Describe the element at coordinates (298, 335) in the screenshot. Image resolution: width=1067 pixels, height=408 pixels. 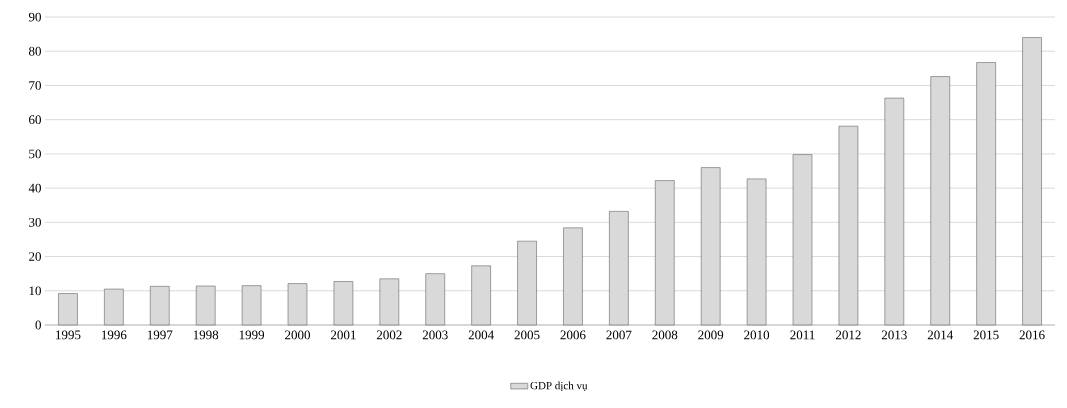
I see `x-tick-label: 2000` at that location.